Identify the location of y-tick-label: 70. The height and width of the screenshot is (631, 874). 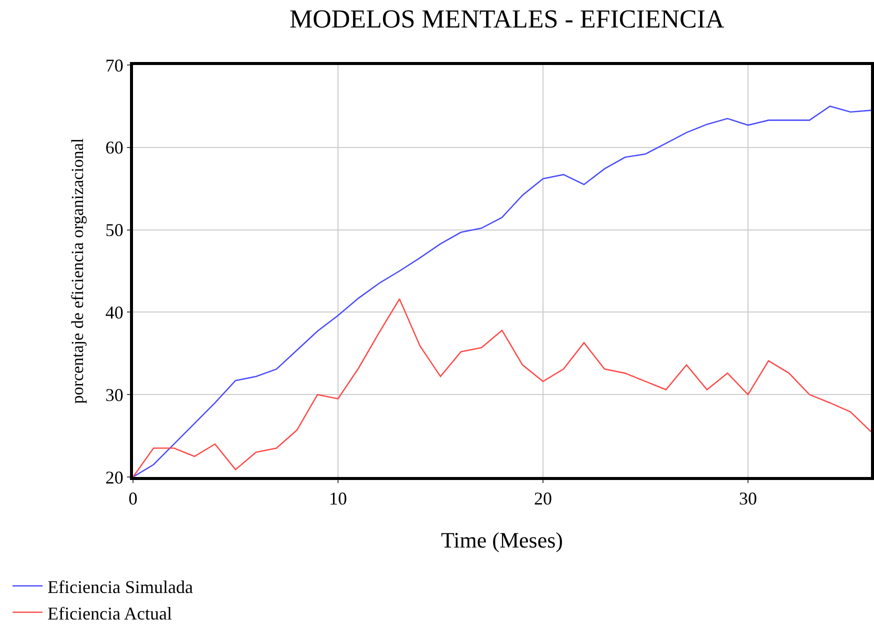
(114, 65).